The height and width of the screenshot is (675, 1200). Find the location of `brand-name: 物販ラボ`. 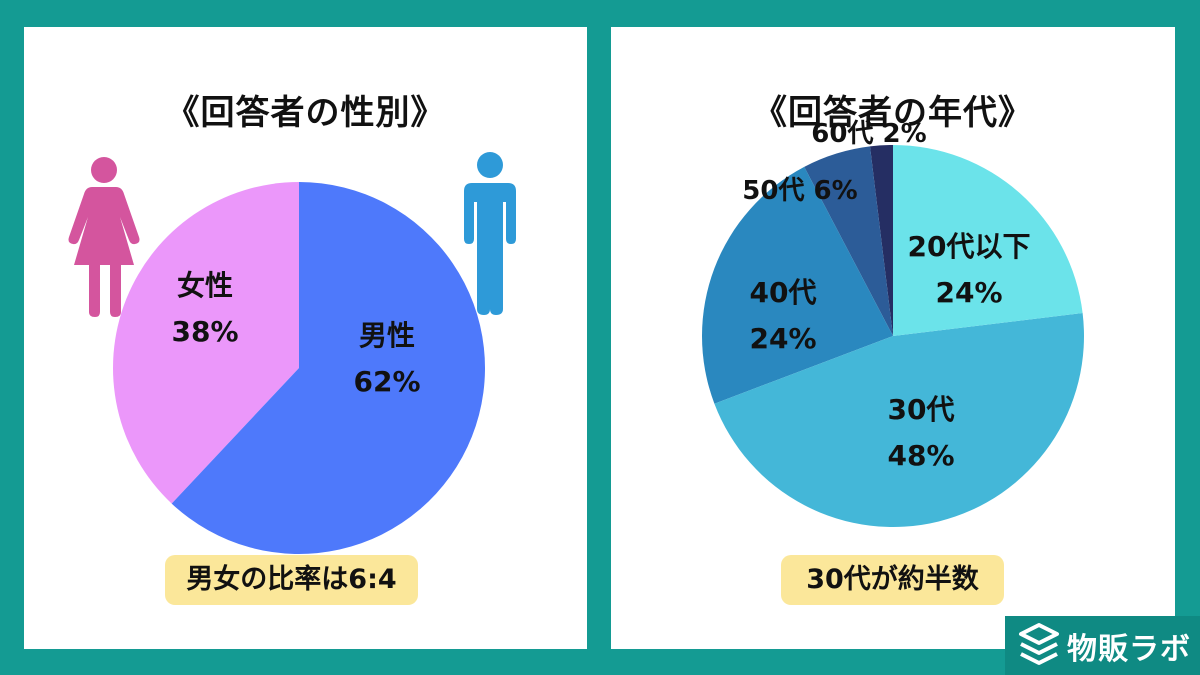

brand-name: 物販ラボ is located at coordinates (1129, 649).